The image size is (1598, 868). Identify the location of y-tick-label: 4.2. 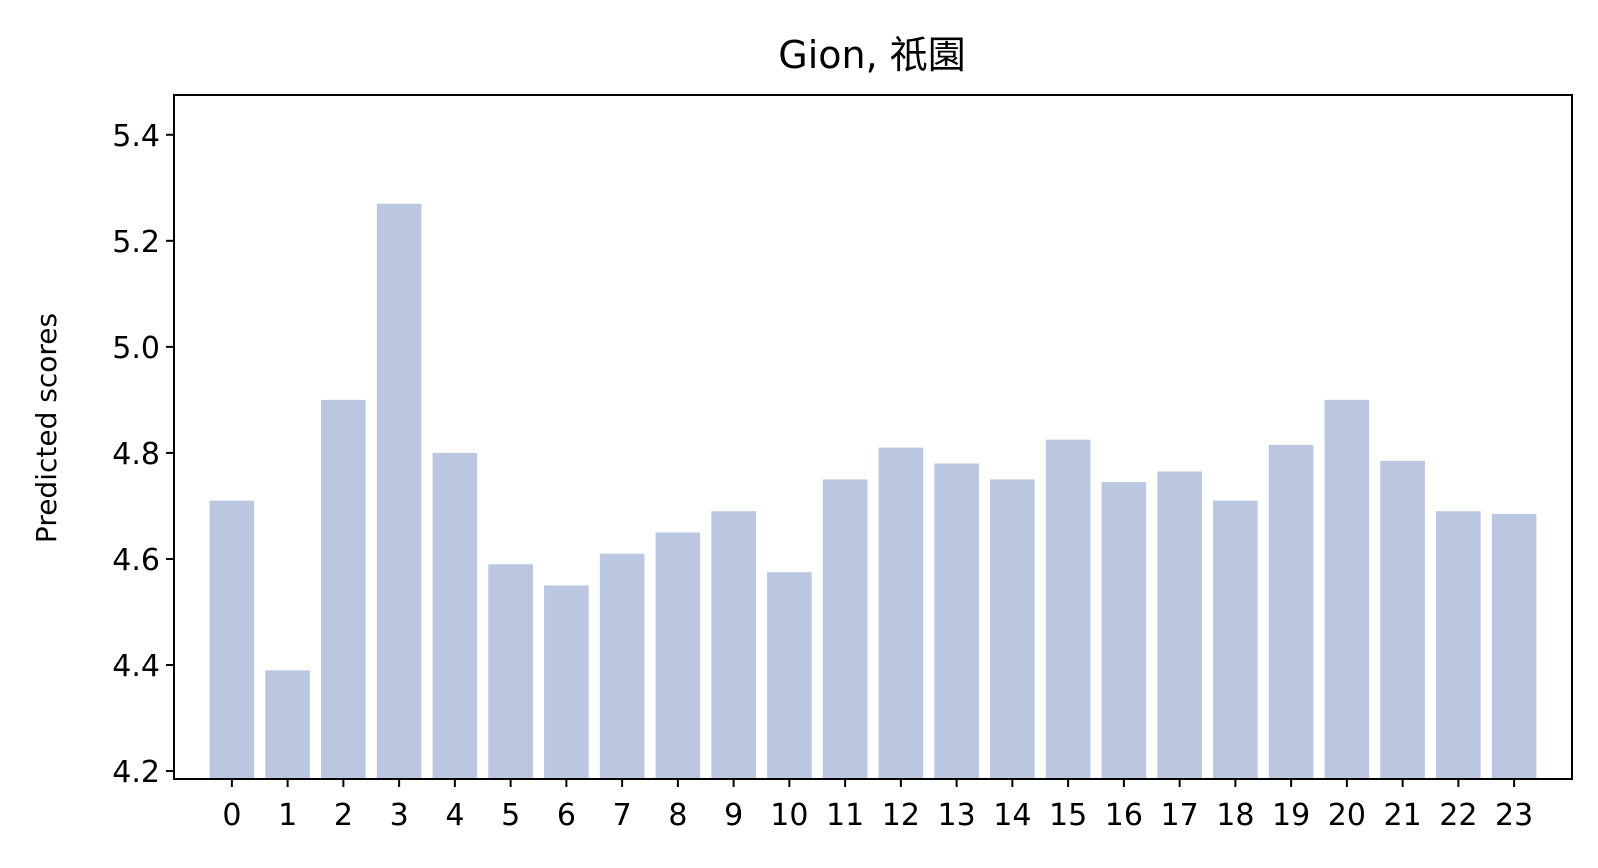
(136, 772).